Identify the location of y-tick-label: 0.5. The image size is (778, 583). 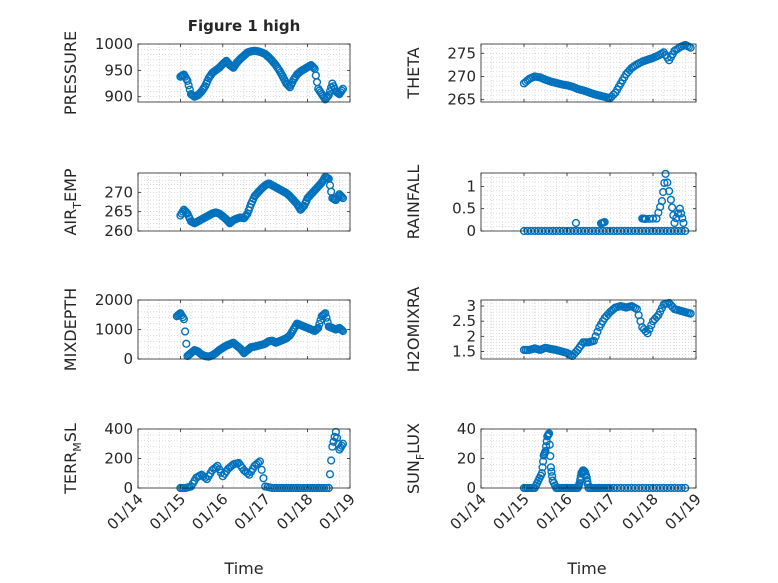
(464, 209).